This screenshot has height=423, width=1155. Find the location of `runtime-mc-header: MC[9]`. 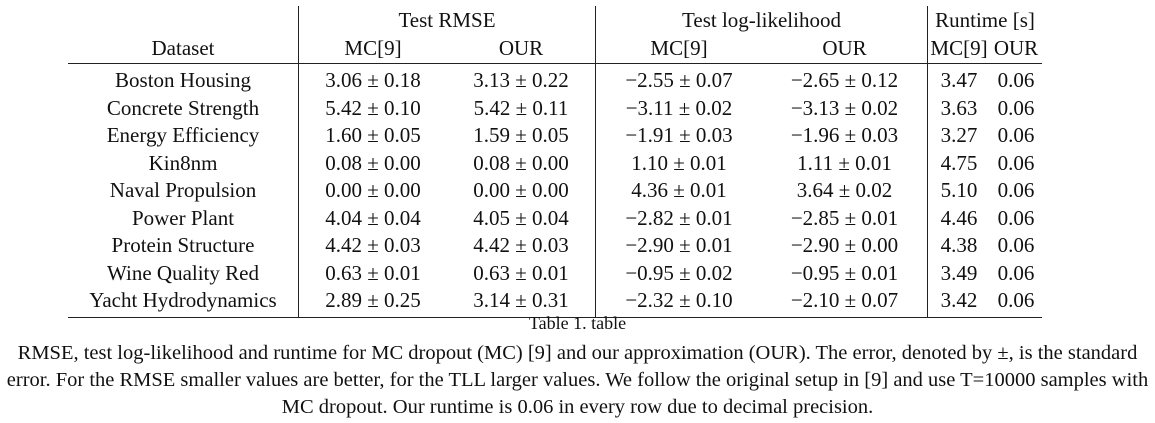

runtime-mc-header: MC[9] is located at coordinates (958, 49).